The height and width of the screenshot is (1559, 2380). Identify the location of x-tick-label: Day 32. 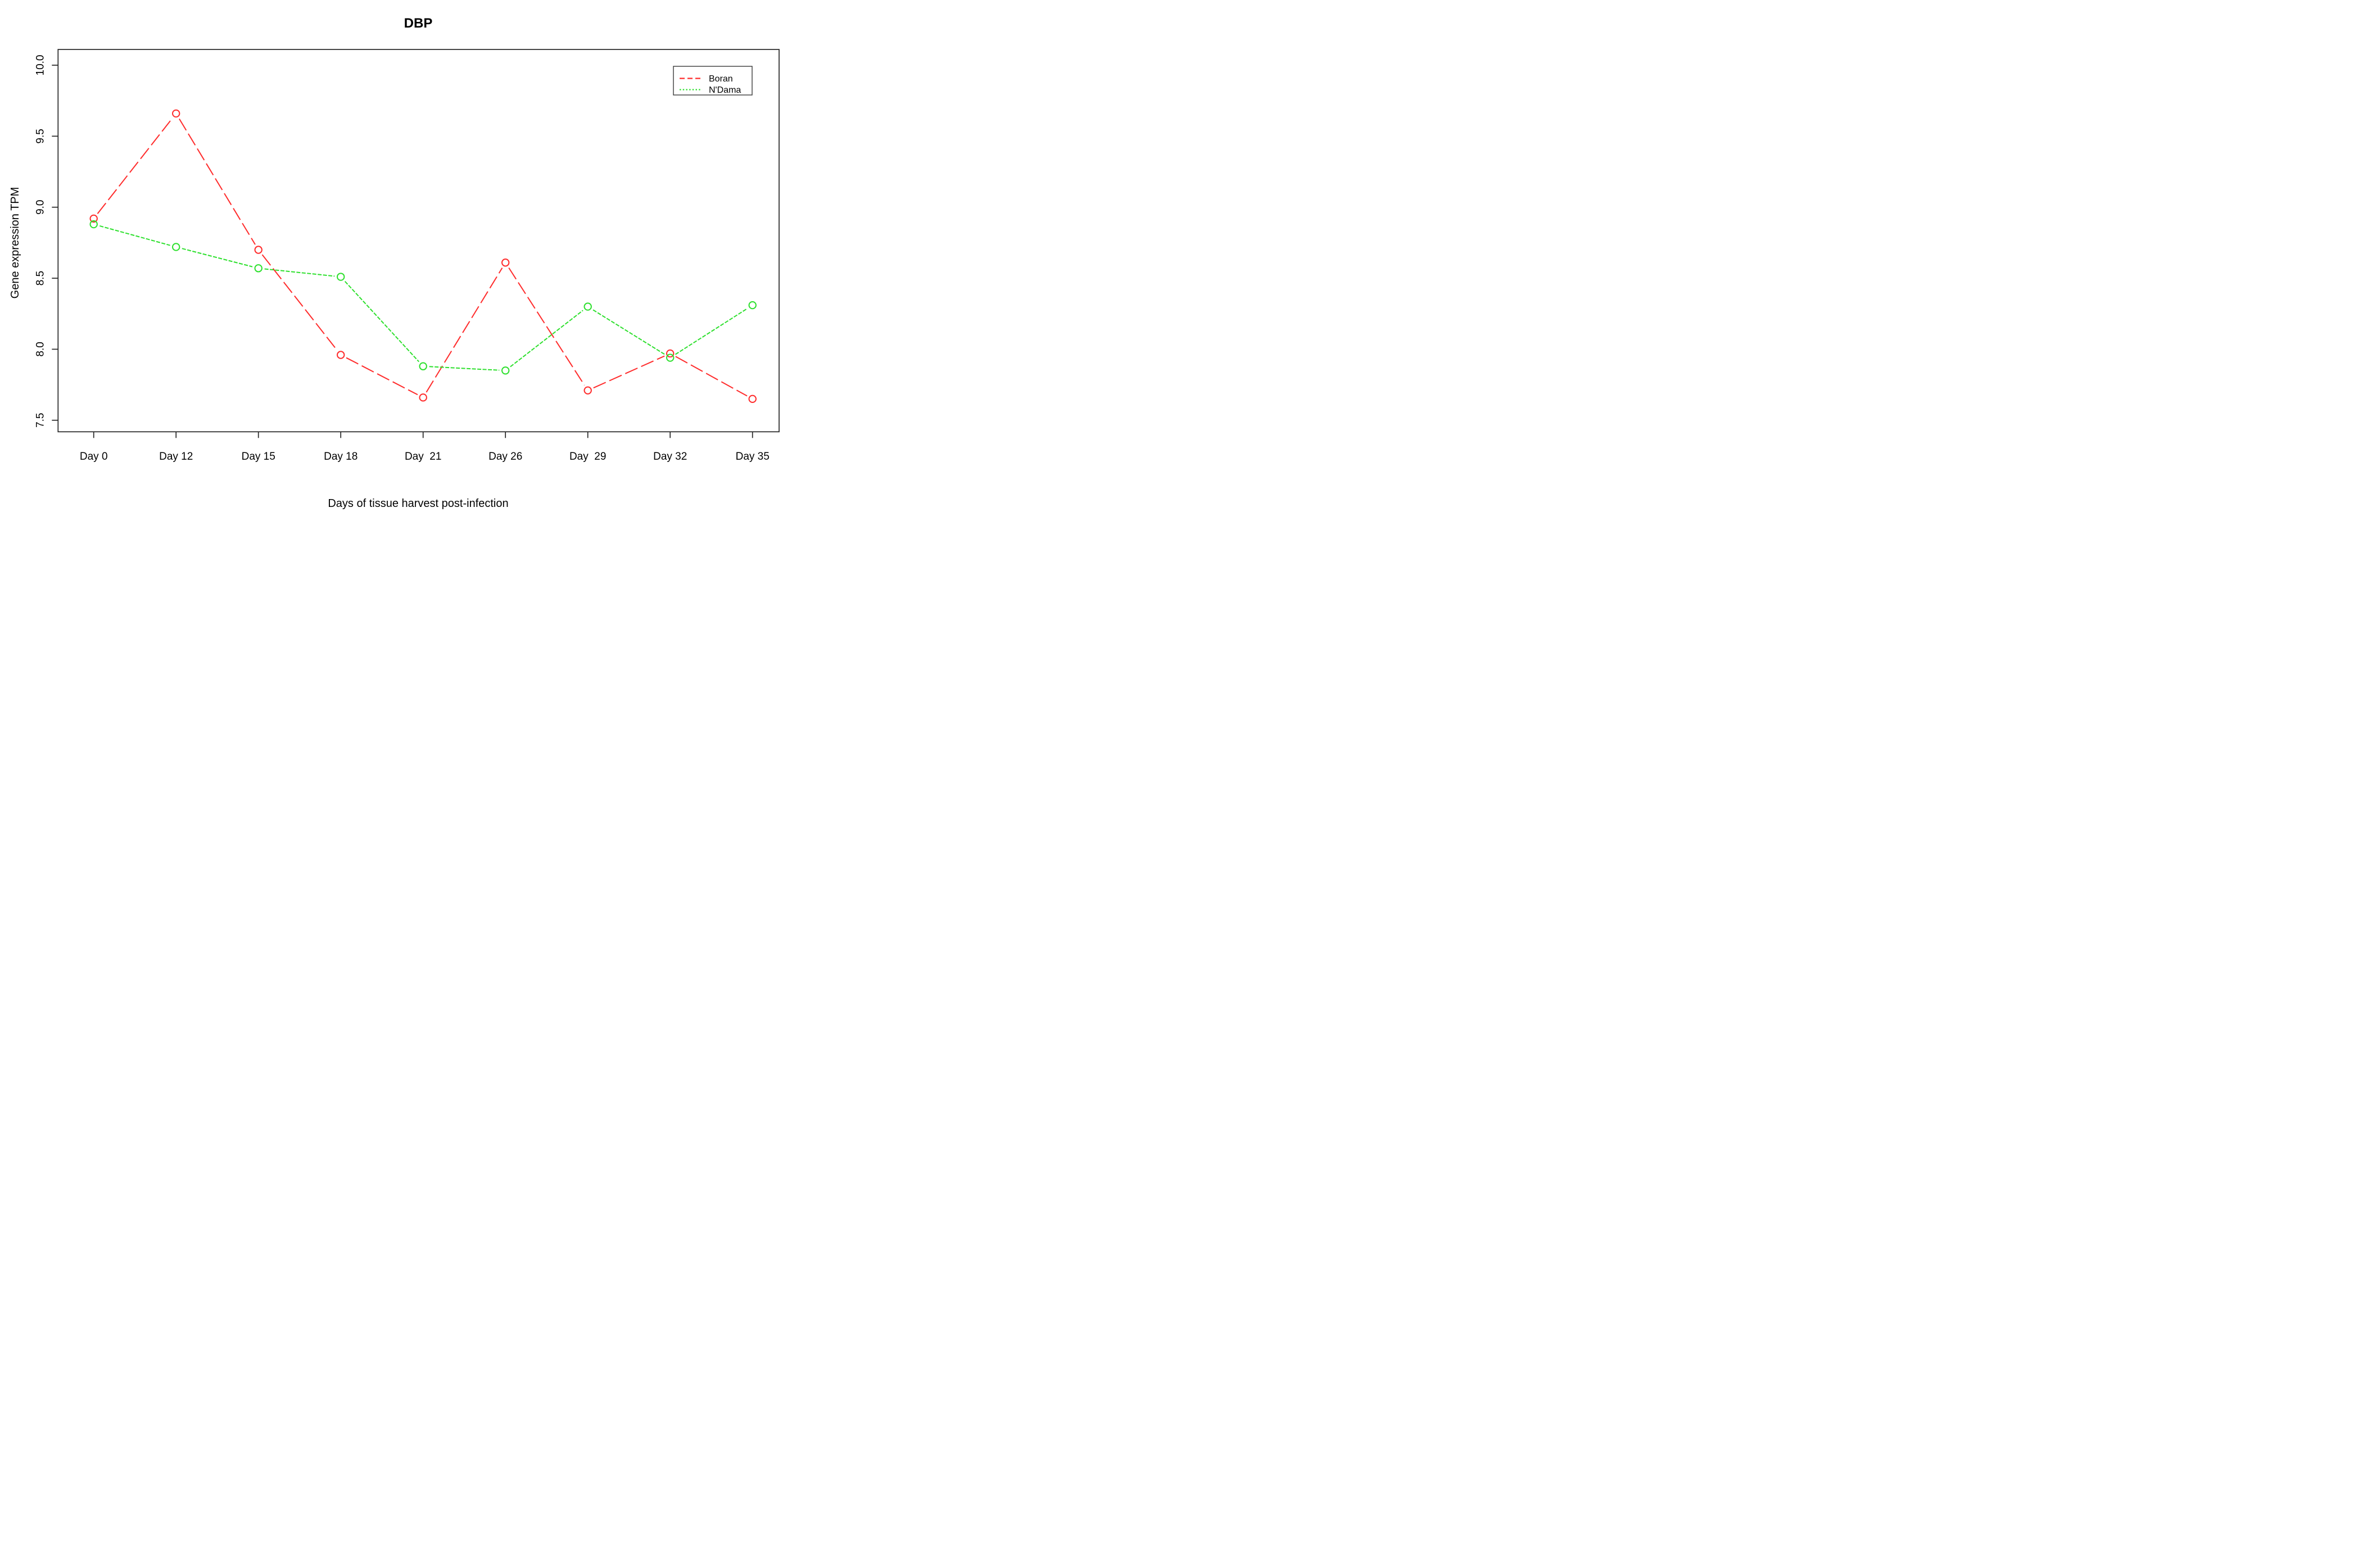
(670, 457).